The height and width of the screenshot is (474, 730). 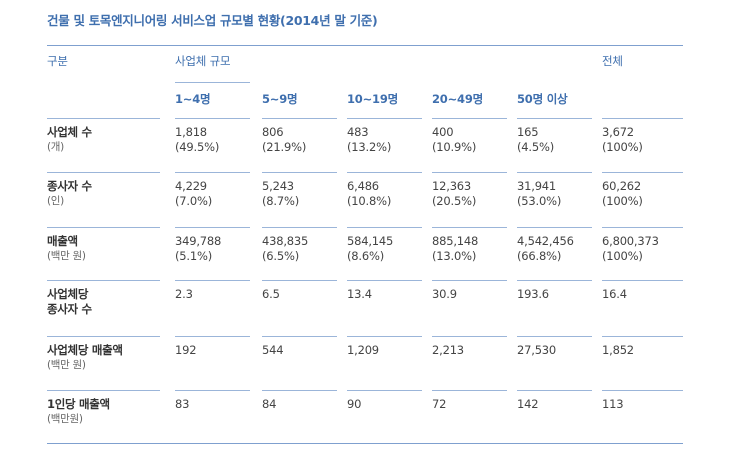 What do you see at coordinates (85, 358) in the screenshot?
I see `row-label: 사업체당 매출액 (백만 원)` at bounding box center [85, 358].